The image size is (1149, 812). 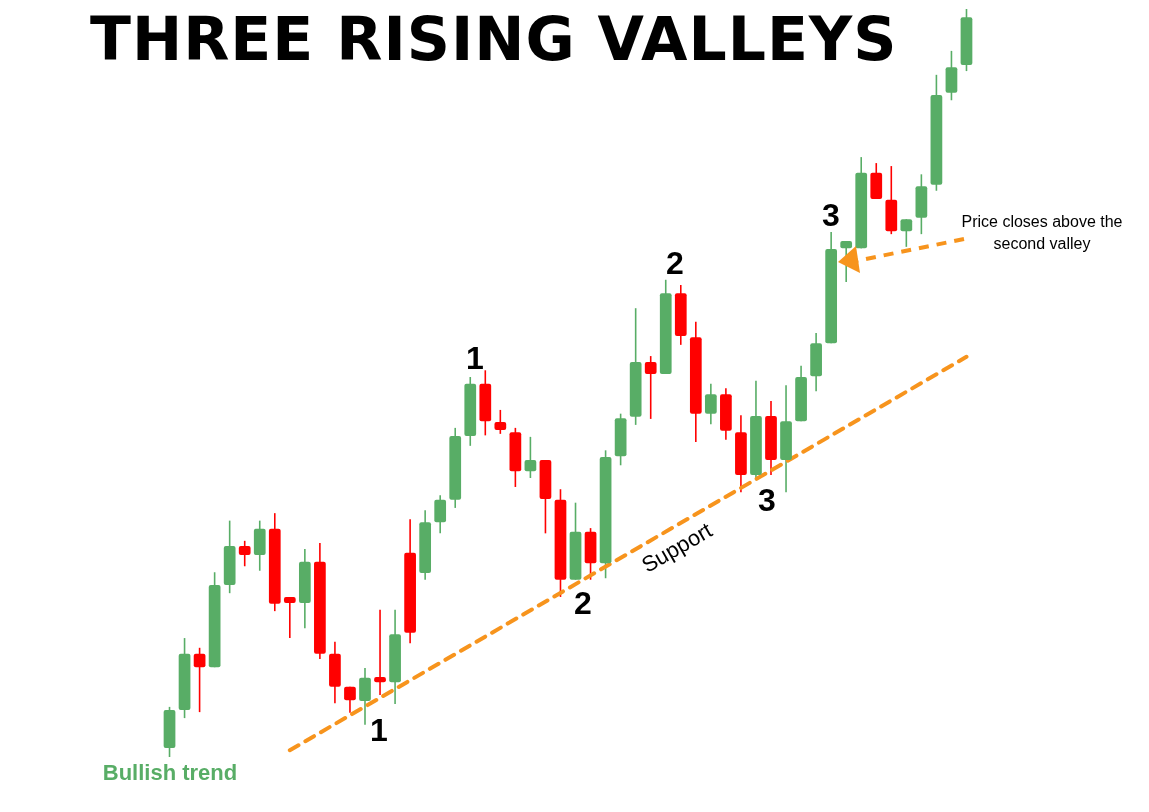 What do you see at coordinates (1042, 233) in the screenshot?
I see `annotation: Price closes above the second valley` at bounding box center [1042, 233].